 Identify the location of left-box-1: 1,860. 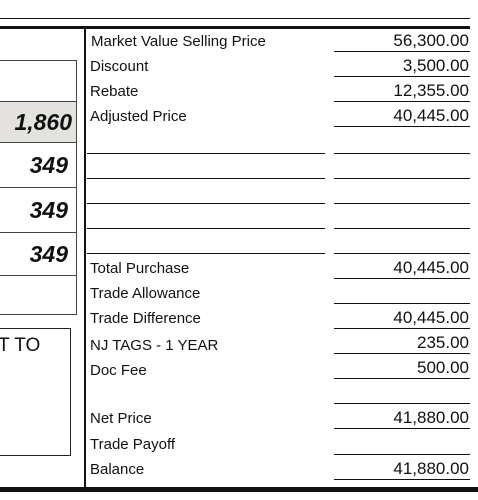
(38, 122).